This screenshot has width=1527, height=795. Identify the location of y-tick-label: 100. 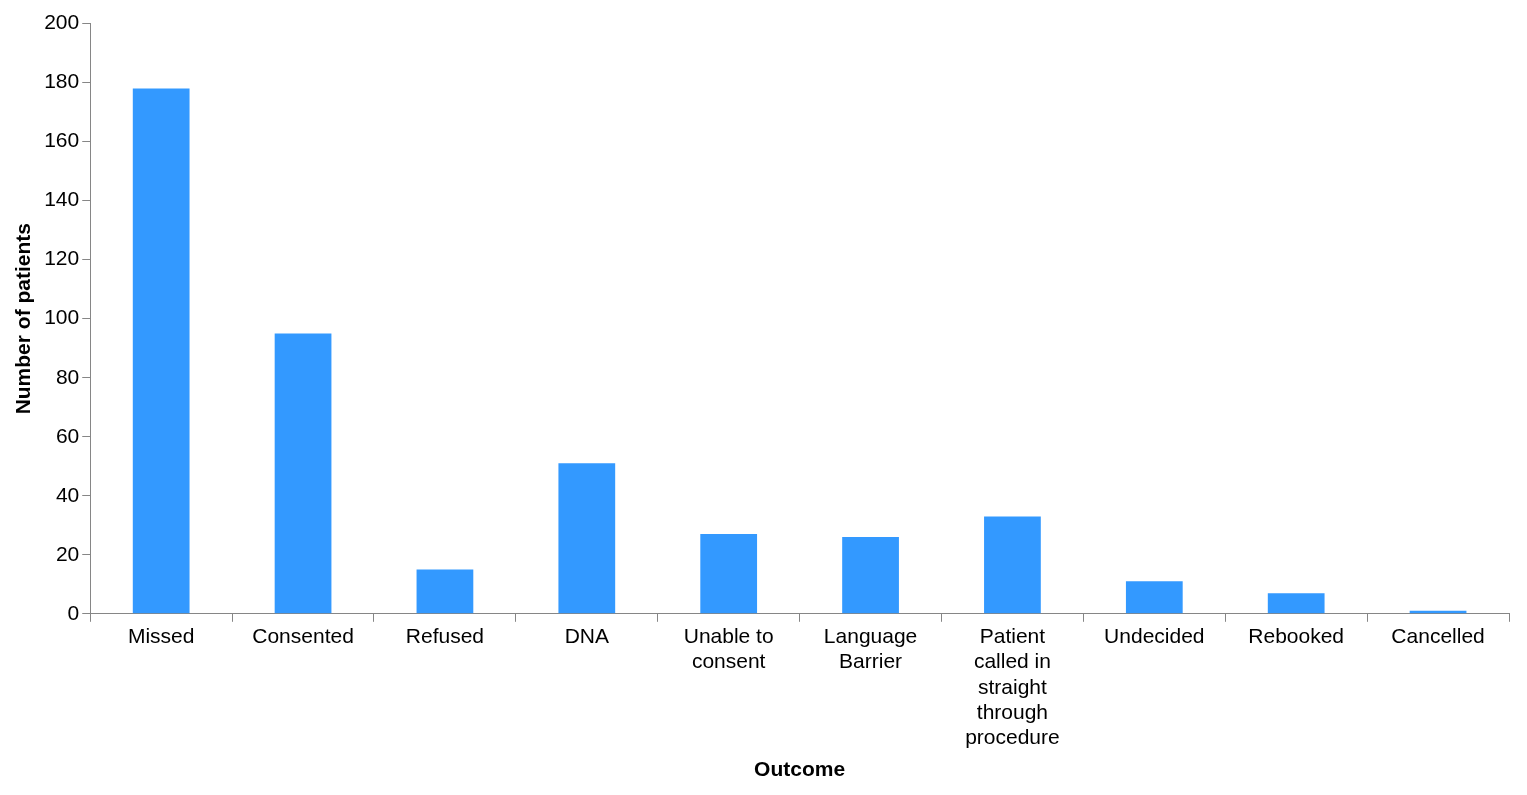
(62, 317).